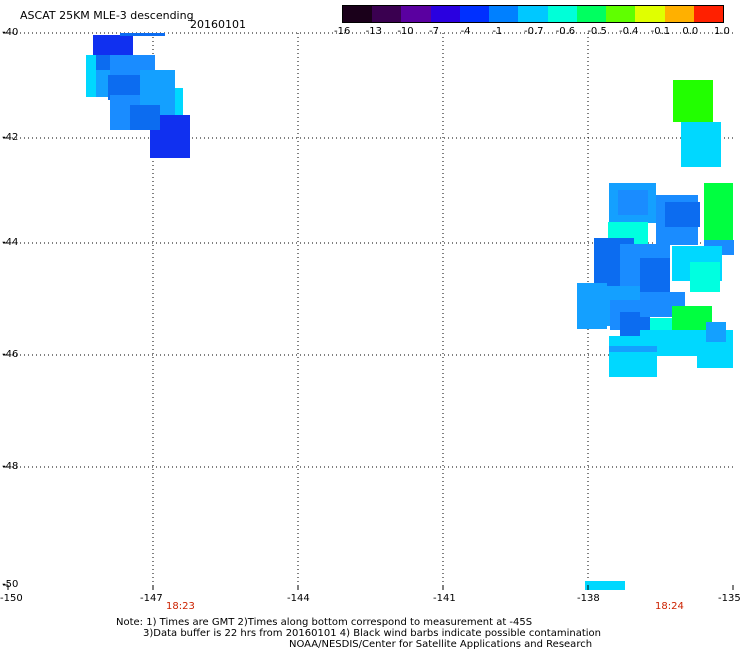 The width and height of the screenshot is (740, 651). Describe the element at coordinates (588, 598) in the screenshot. I see `lon-label-138: -138` at that location.